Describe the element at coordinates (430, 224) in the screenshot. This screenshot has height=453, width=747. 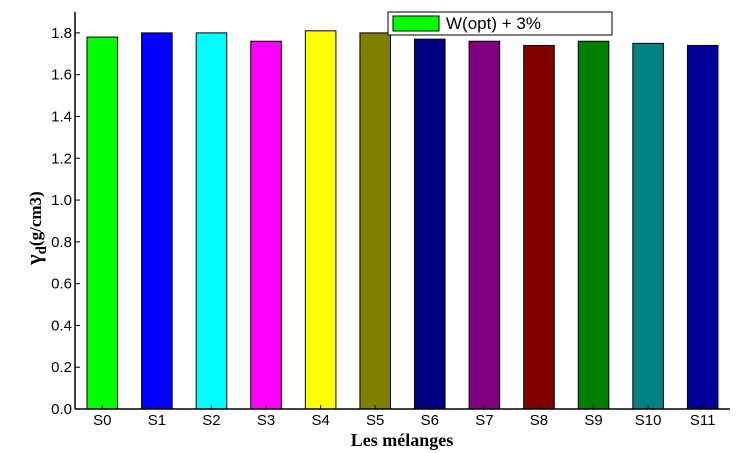
I see `bar-s6` at that location.